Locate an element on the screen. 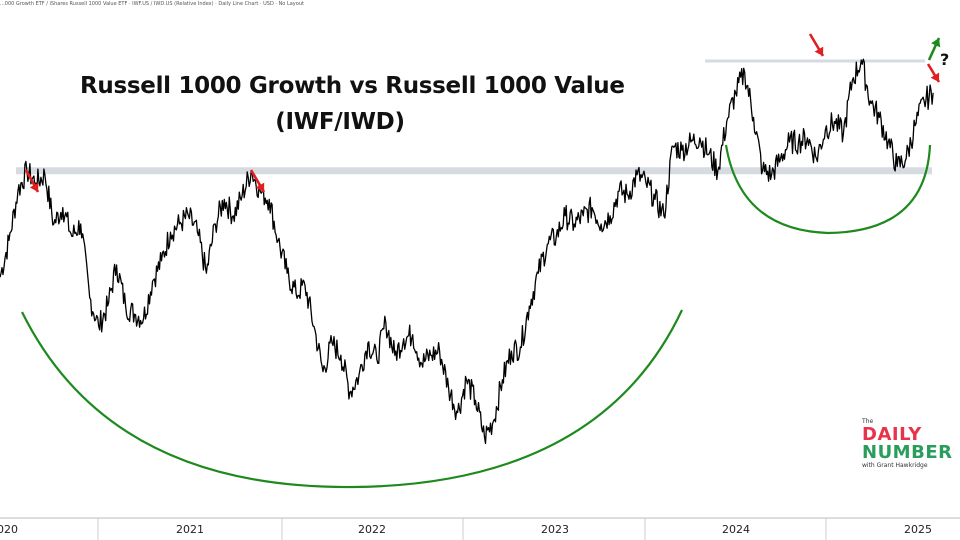 Image resolution: width=960 pixels, height=540 pixels. logo-the-text: The is located at coordinates (868, 421).